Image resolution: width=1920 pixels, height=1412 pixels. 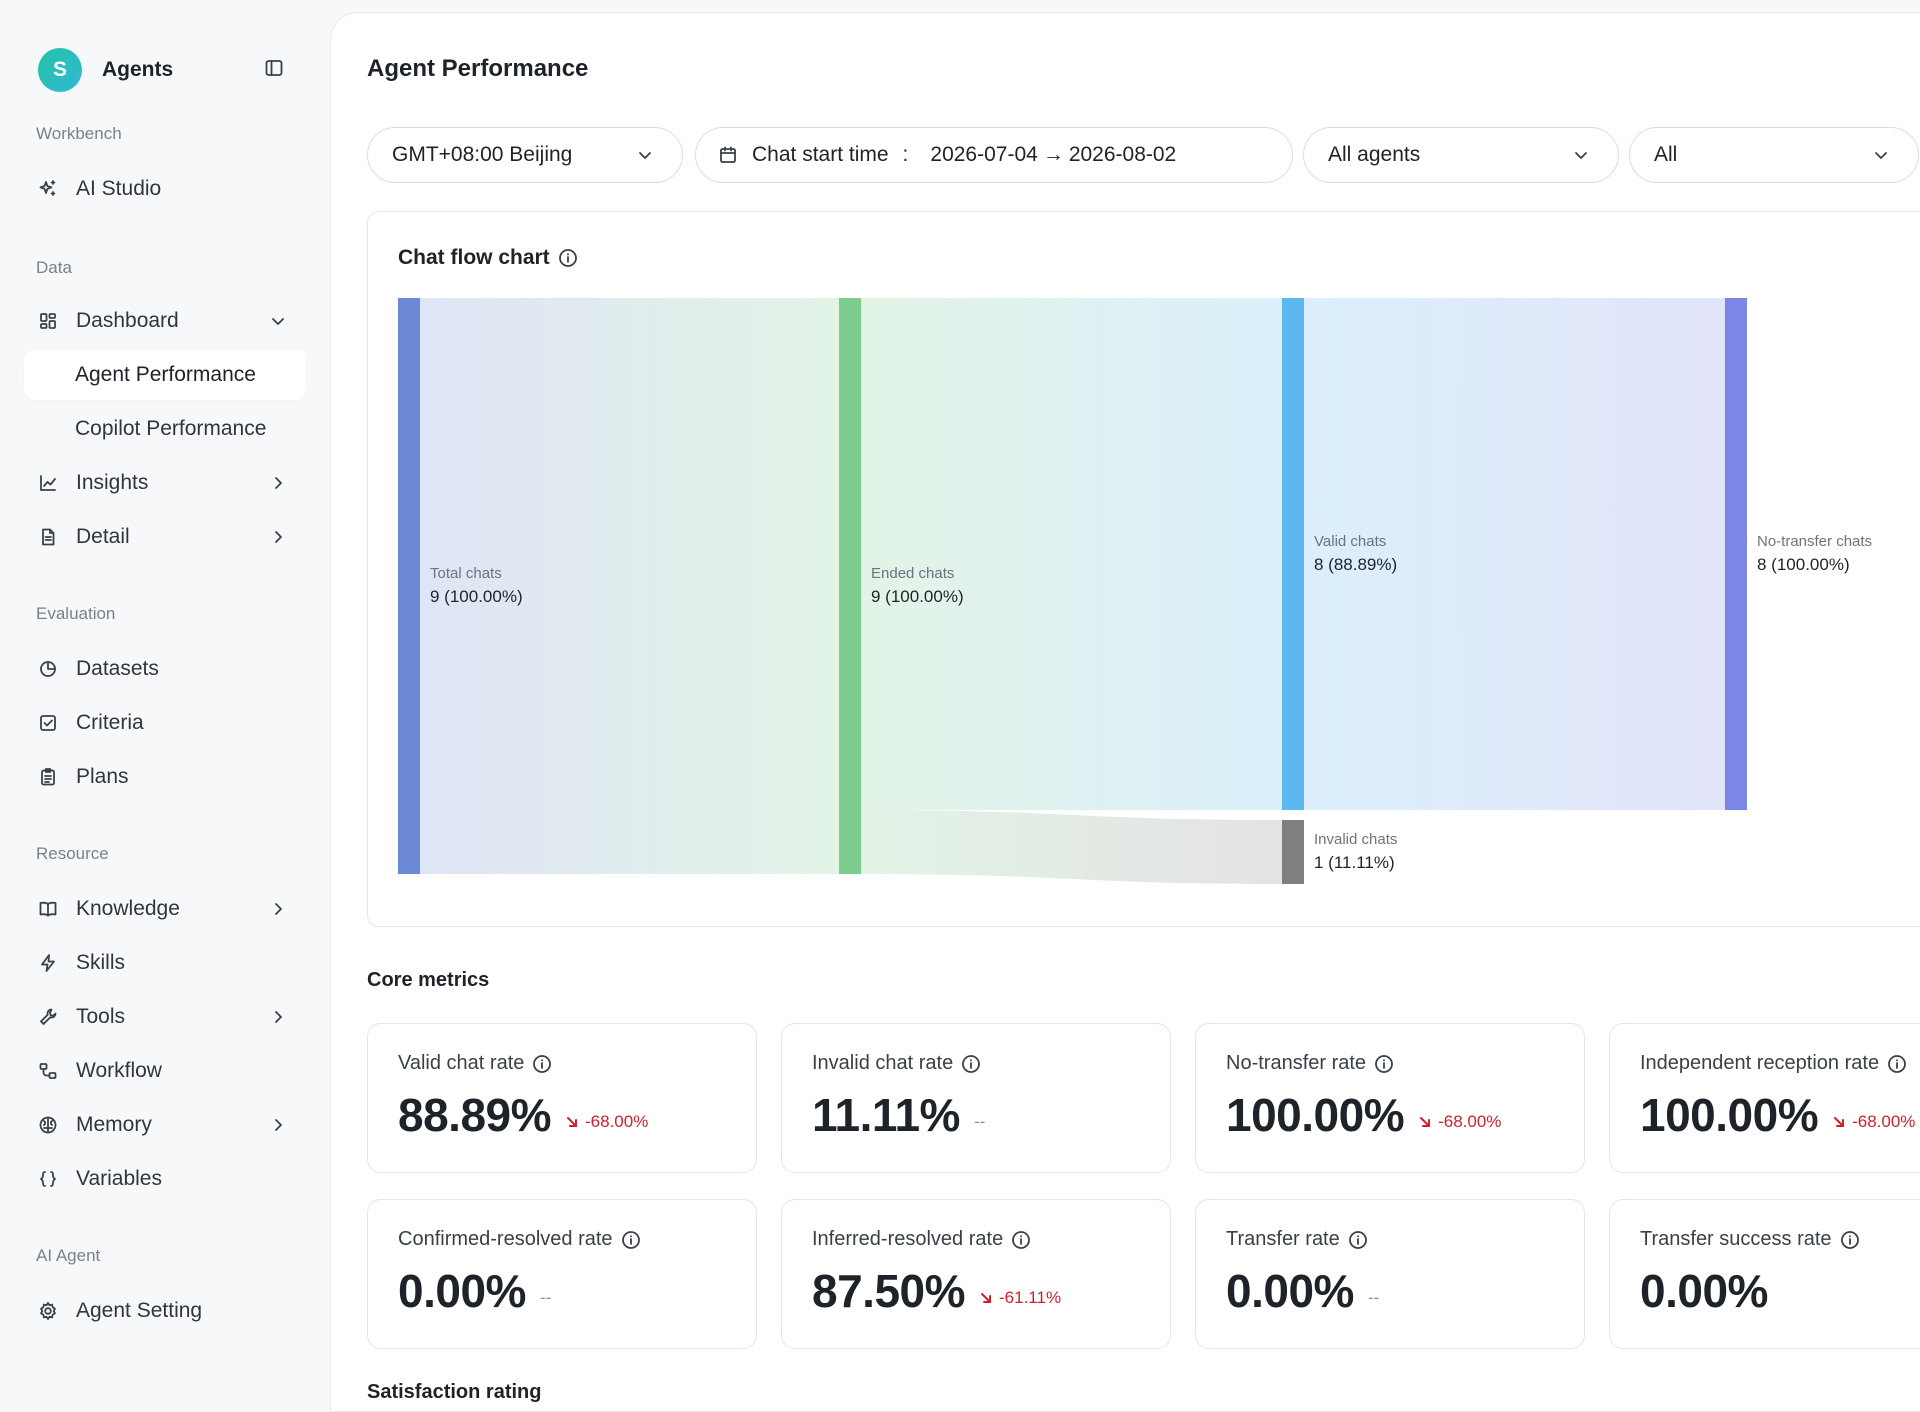 What do you see at coordinates (1774, 155) in the screenshot?
I see `extra-filter-select: All` at bounding box center [1774, 155].